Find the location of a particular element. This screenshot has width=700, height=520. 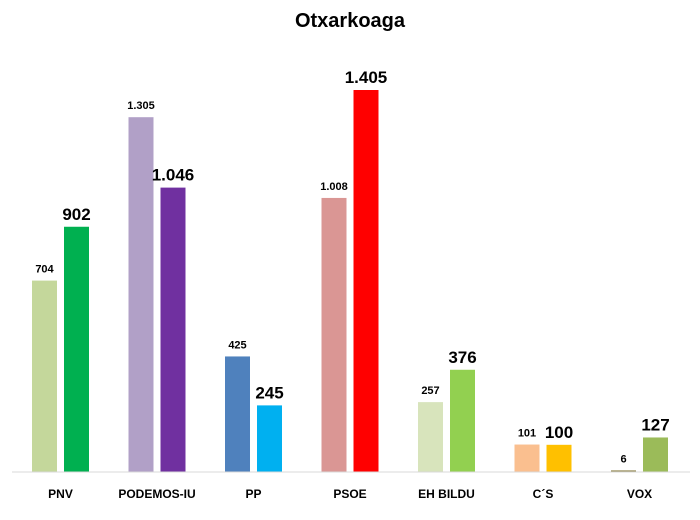

data-label-psoe-s2: 1.405 is located at coordinates (366, 77).